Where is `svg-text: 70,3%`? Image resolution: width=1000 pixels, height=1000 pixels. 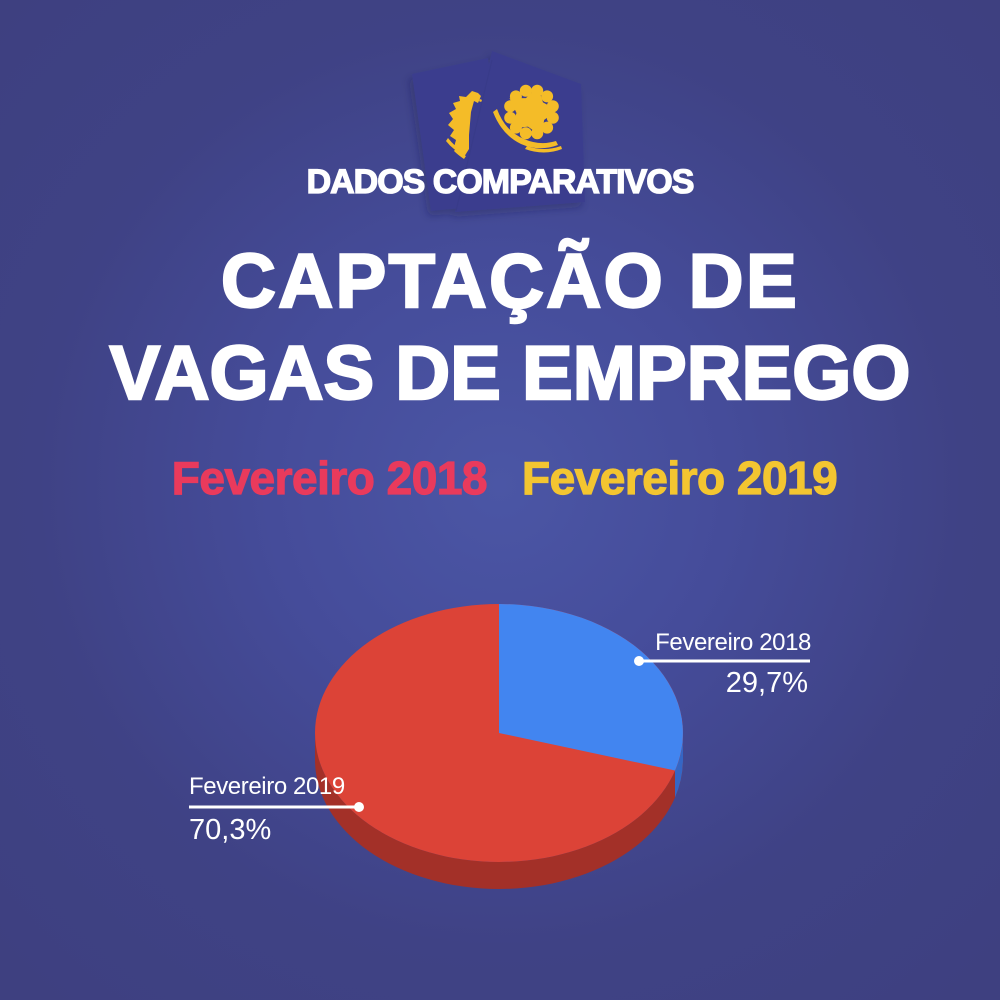 svg-text: 70,3% is located at coordinates (230, 830).